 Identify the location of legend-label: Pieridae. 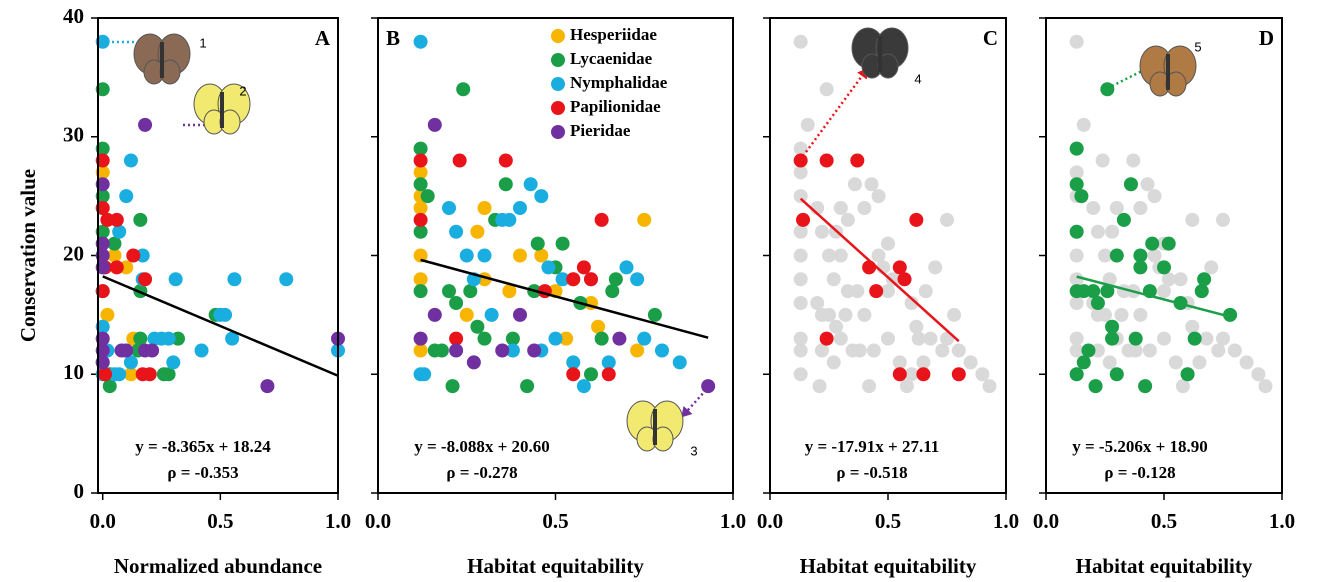
(600, 130).